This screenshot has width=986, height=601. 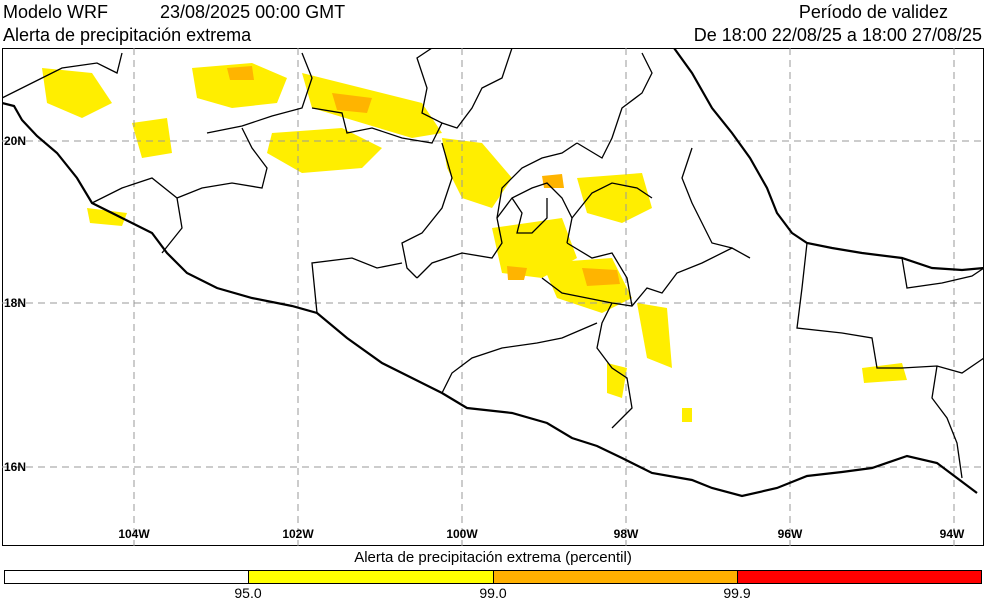 I want to click on lat-label-18n: 18N, so click(x=15, y=303).